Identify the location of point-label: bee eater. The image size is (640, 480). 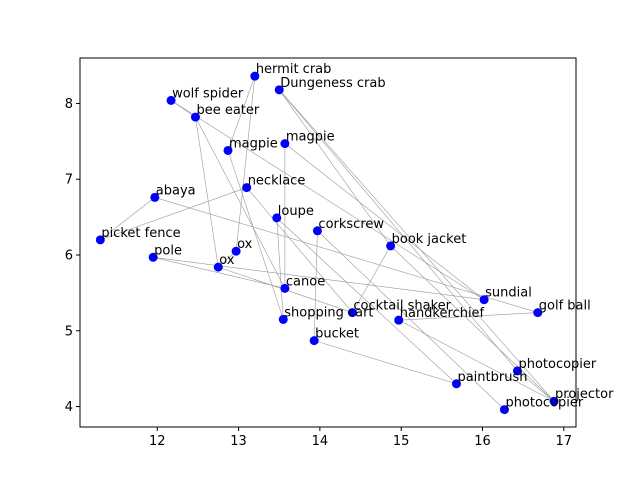
(227, 110).